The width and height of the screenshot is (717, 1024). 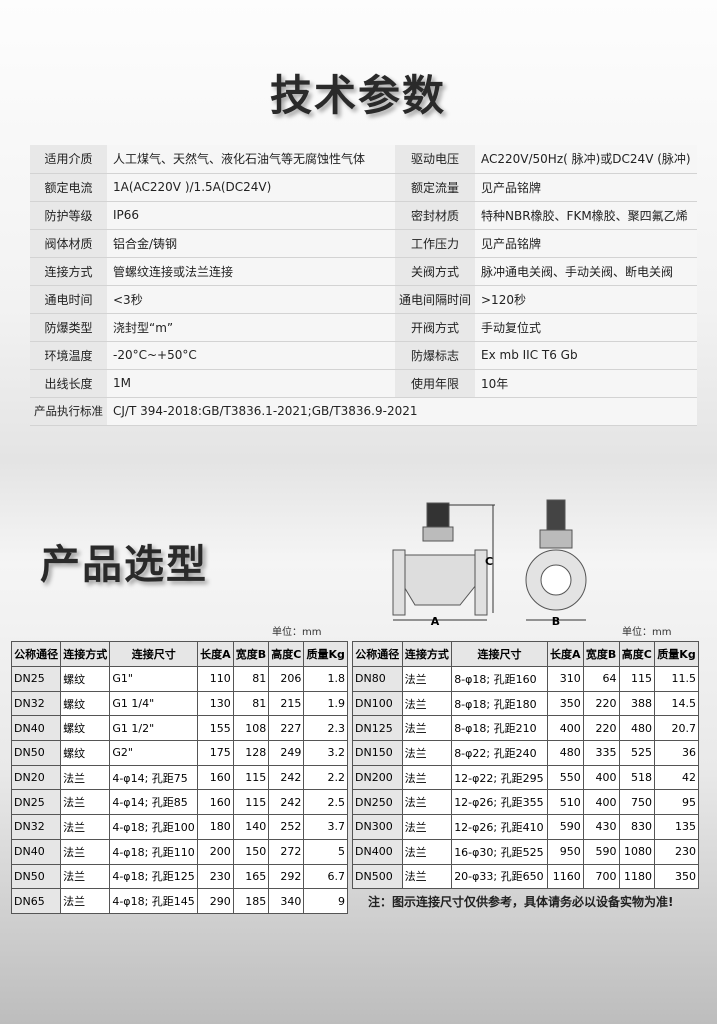 I want to click on table-cell: 5, so click(x=325, y=851).